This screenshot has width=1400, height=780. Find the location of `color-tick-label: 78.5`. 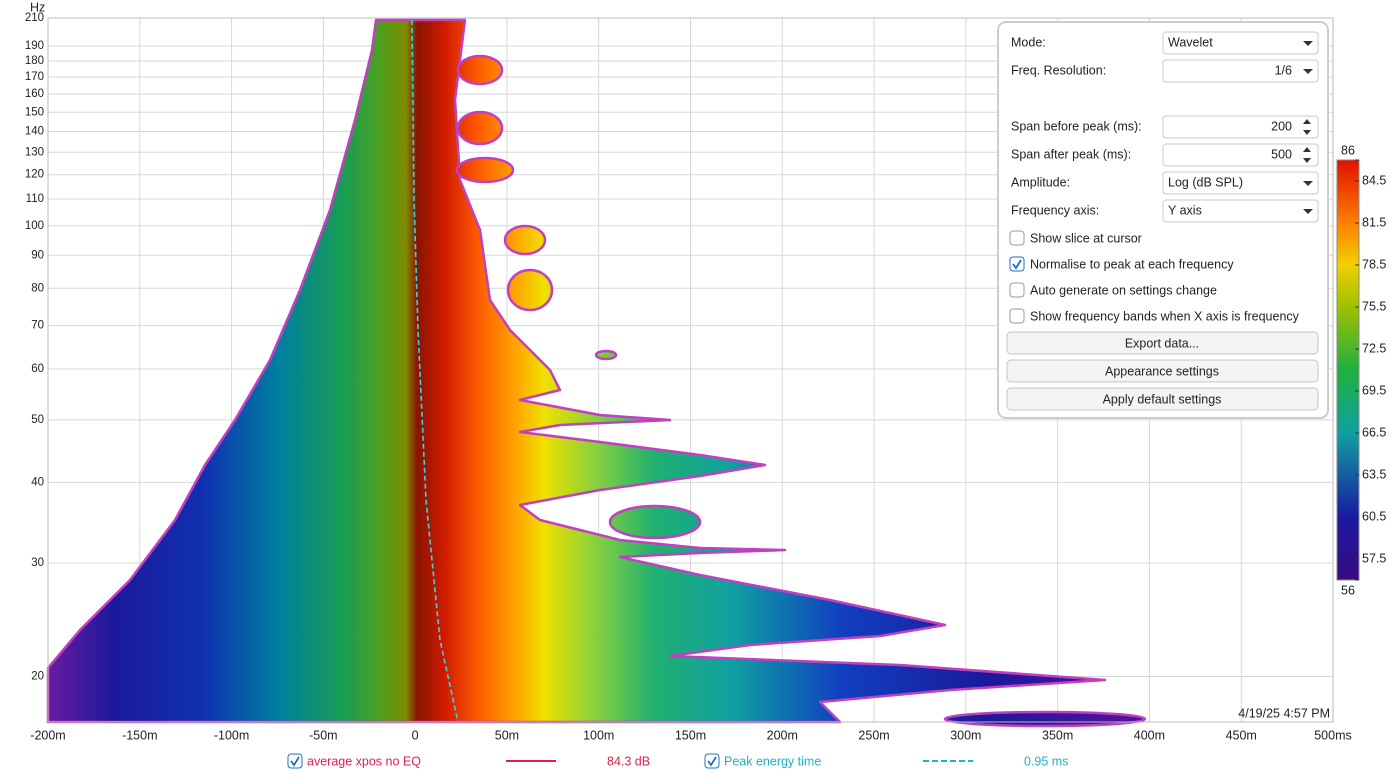

color-tick-label: 78.5 is located at coordinates (1374, 264).